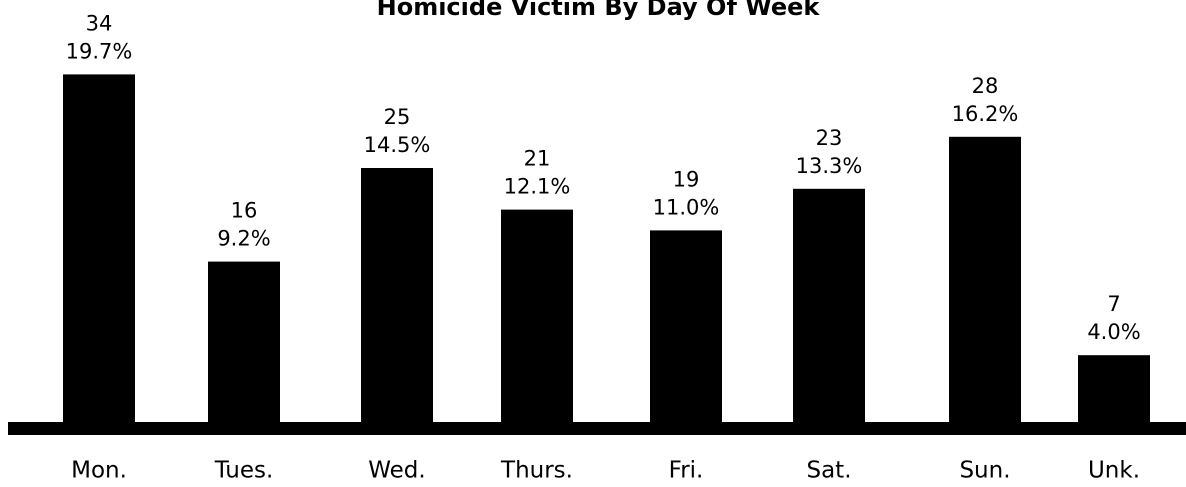 Image resolution: width=1186 pixels, height=487 pixels. Describe the element at coordinates (828, 471) in the screenshot. I see `x-tick-label: Sat.` at that location.